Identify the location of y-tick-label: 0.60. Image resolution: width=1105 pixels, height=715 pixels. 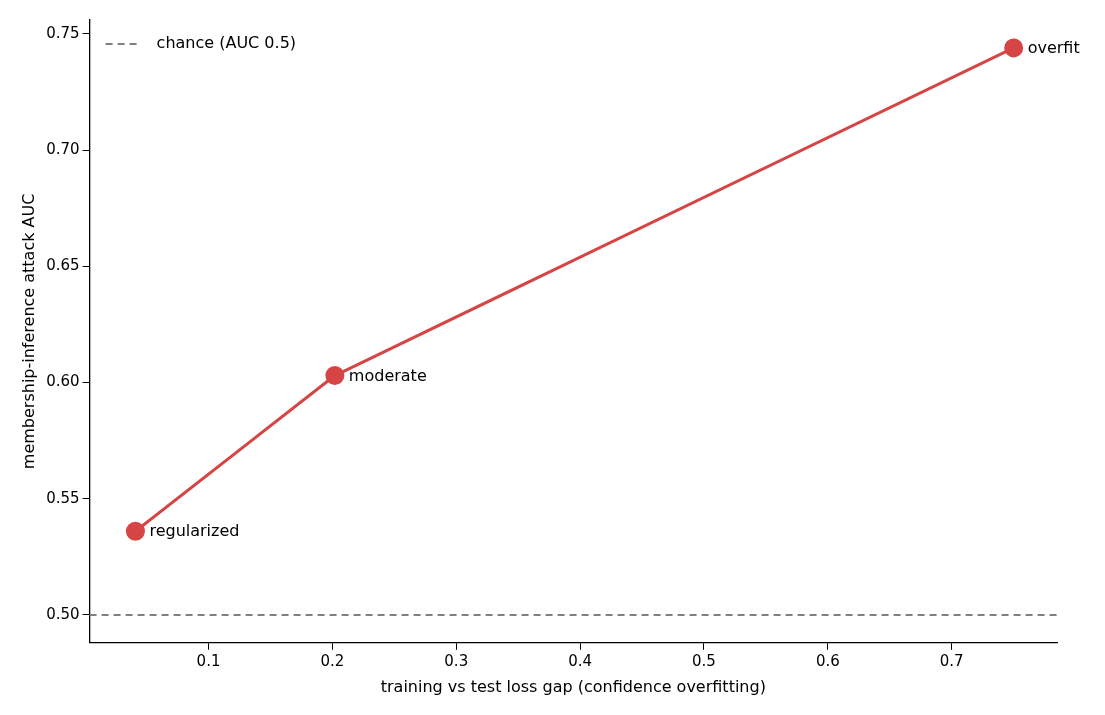
(63, 381).